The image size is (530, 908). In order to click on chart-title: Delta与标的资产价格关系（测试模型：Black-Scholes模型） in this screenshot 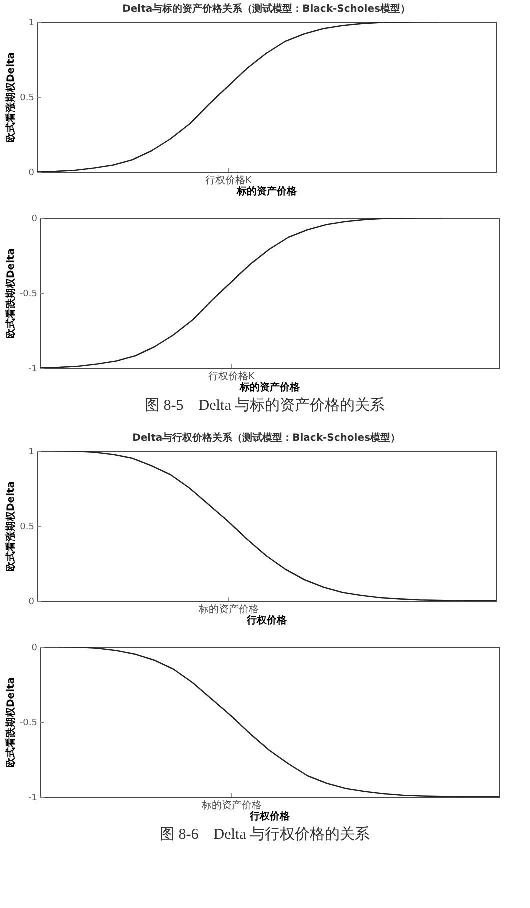, I will do `click(266, 9)`.